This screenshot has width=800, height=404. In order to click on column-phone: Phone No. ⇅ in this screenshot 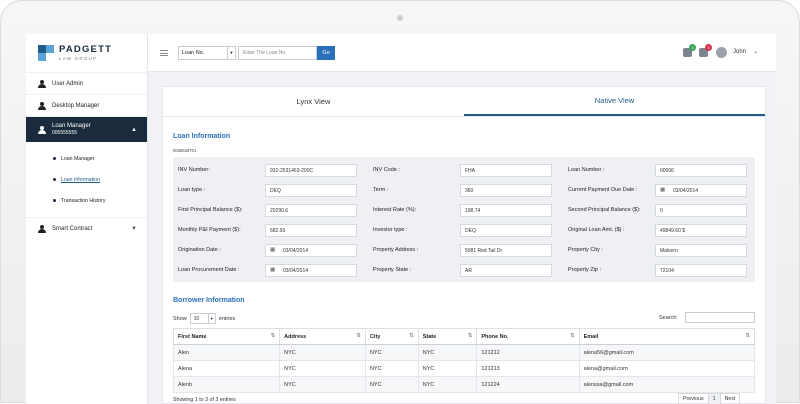, I will do `click(528, 336)`.